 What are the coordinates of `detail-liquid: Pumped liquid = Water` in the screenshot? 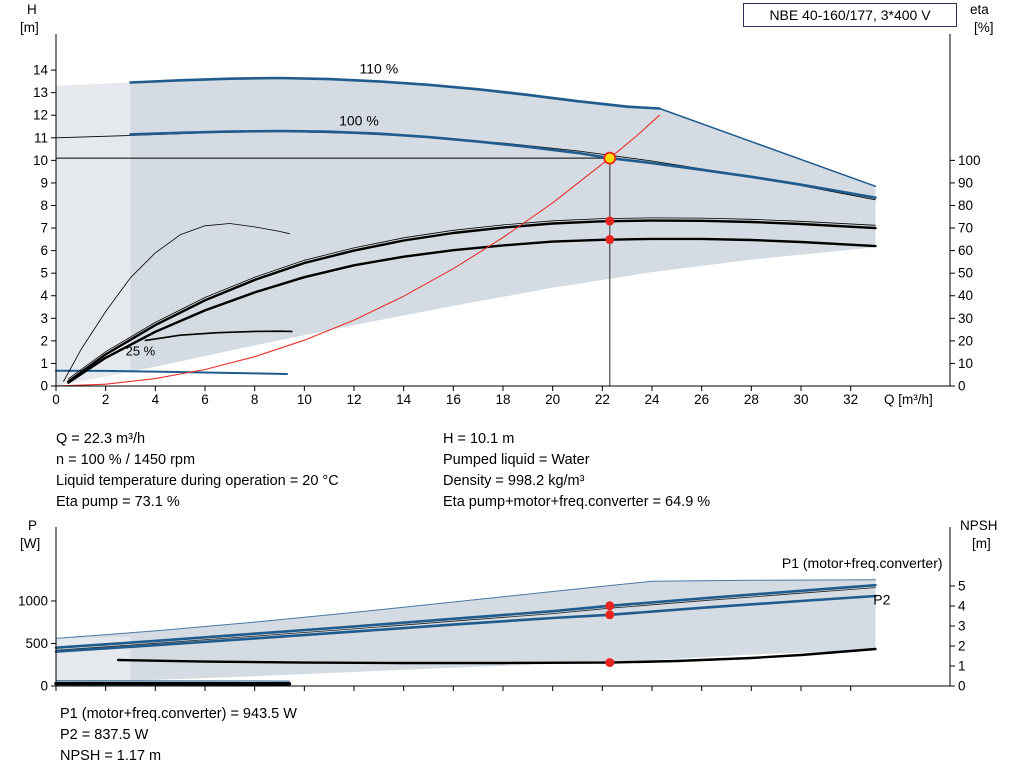 It's located at (516, 460).